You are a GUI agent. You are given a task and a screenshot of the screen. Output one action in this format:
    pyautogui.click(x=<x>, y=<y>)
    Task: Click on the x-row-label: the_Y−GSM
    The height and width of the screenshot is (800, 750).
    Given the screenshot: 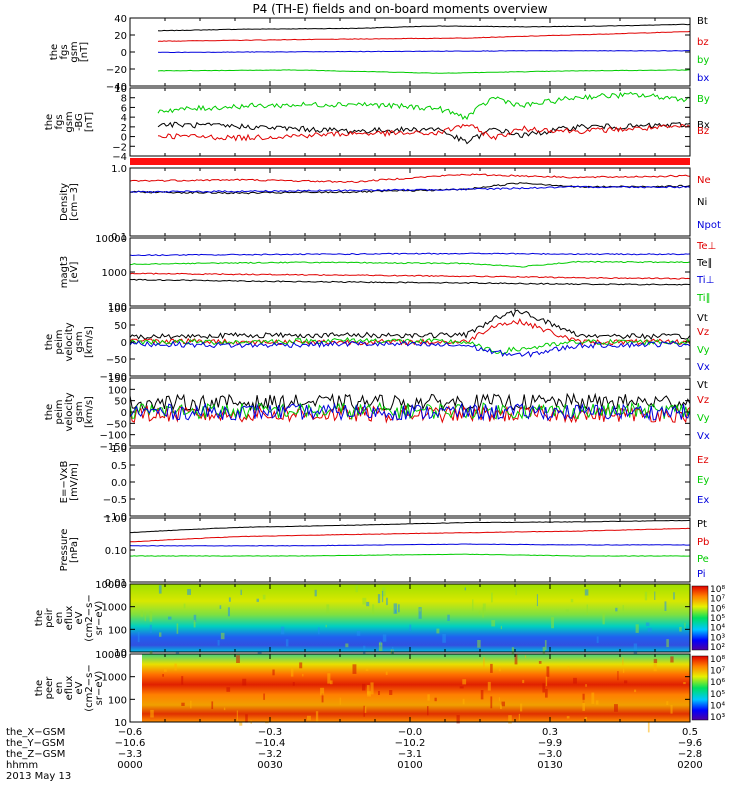 What is the action you would take?
    pyautogui.click(x=35, y=743)
    